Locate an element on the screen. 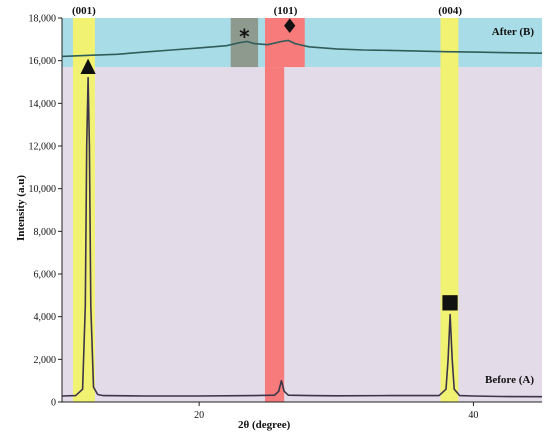  y-tick-label: 16,000 is located at coordinates (43, 61).